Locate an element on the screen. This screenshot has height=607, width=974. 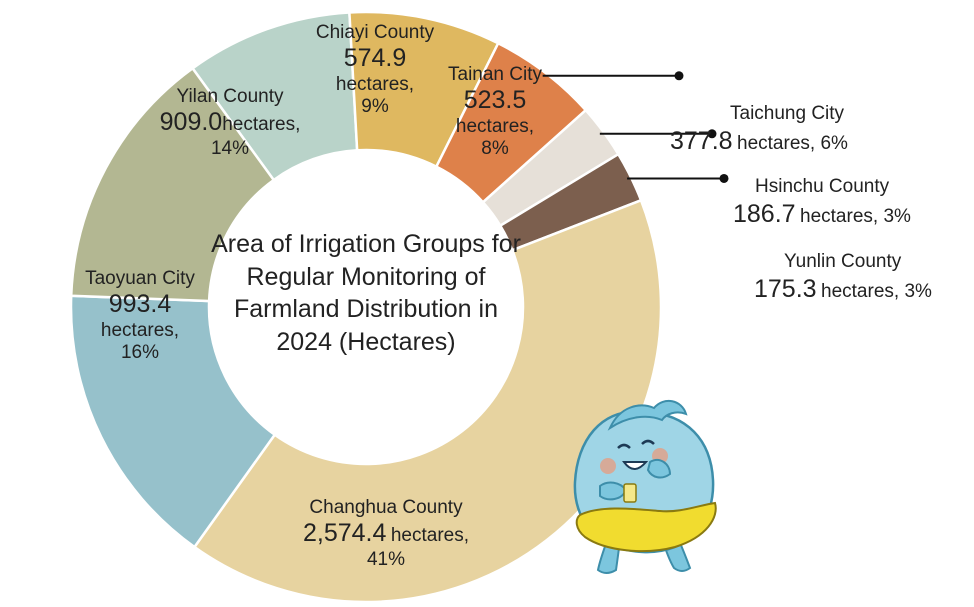
slice-label-taoyuan: Taoyuan City 993.4 hectares, 16% is located at coordinates (140, 316).